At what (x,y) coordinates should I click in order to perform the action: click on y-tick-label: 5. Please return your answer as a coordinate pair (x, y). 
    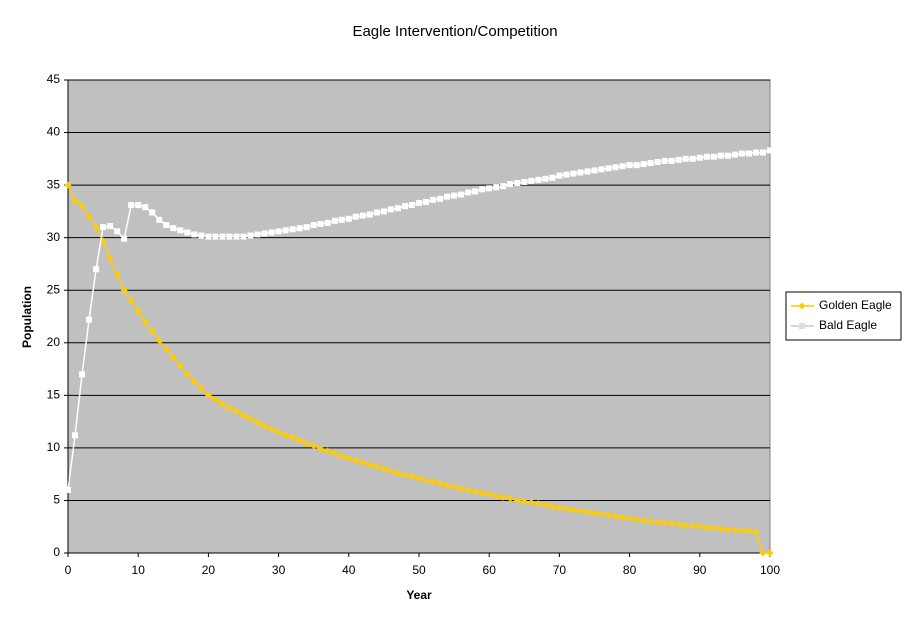
    Looking at the image, I should click on (56, 500).